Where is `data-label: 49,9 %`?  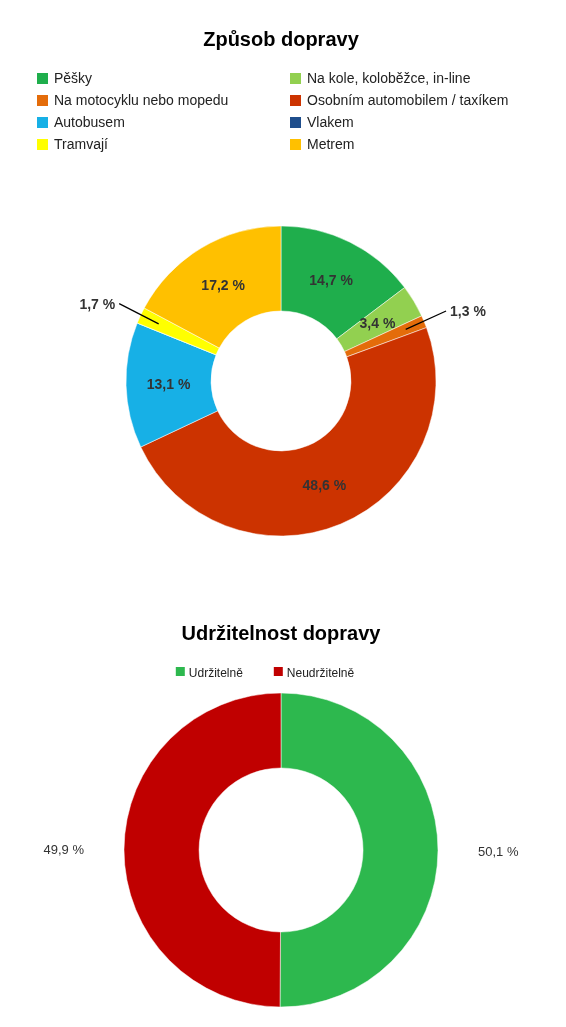 data-label: 49,9 % is located at coordinates (64, 850).